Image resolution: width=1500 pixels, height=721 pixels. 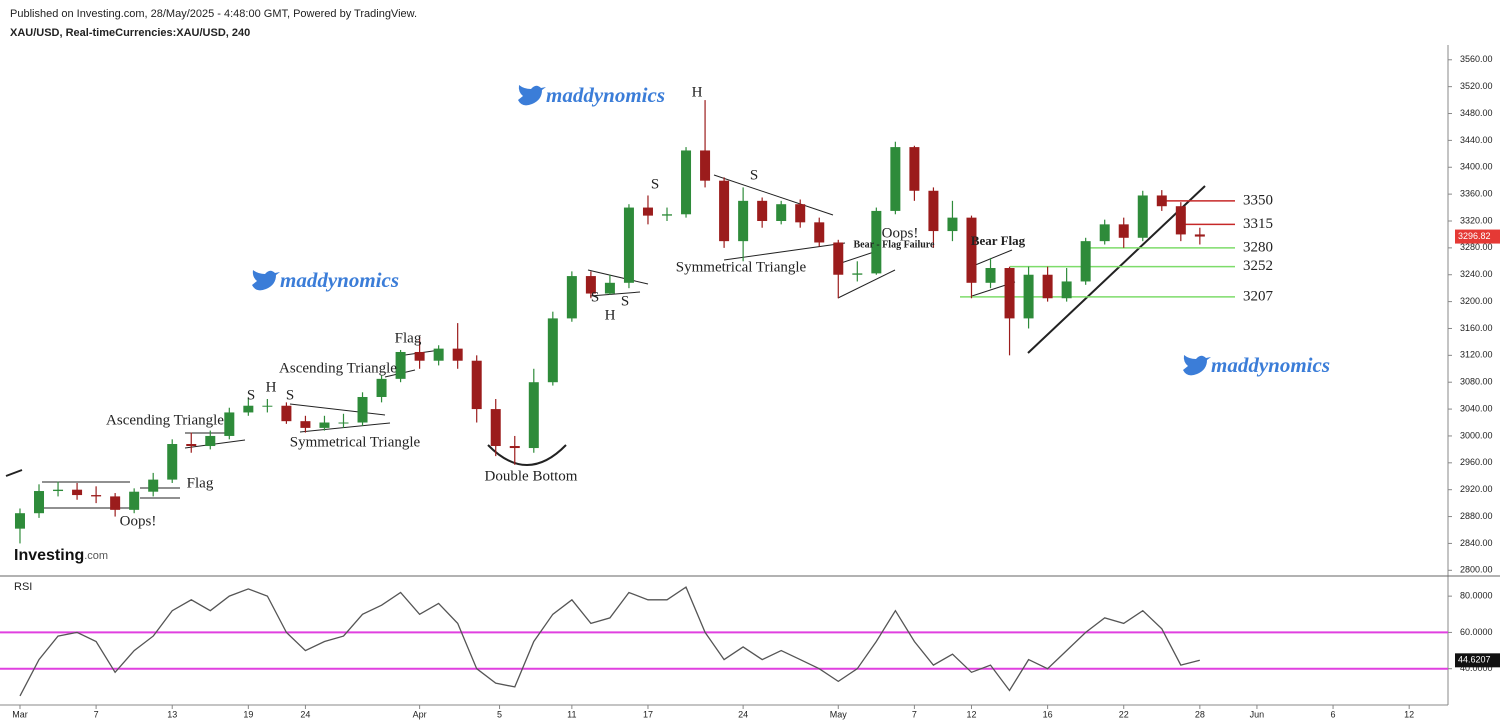 What do you see at coordinates (355, 442) in the screenshot?
I see `annotation: Symmetrical Triangle` at bounding box center [355, 442].